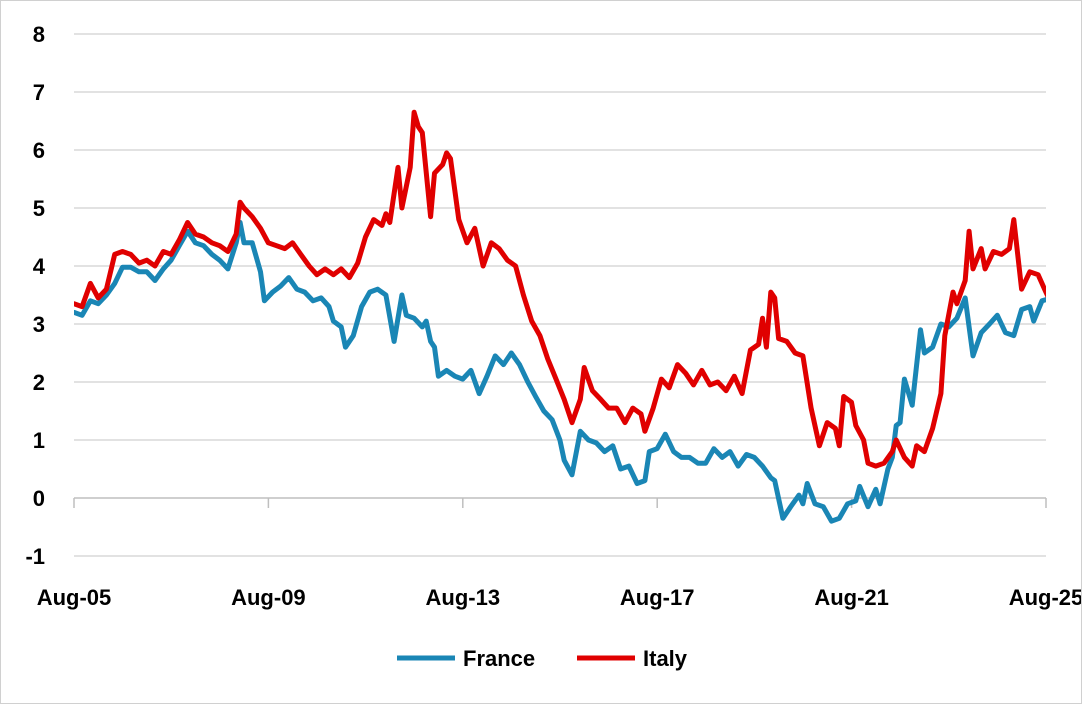 The width and height of the screenshot is (1082, 708). I want to click on y-axis-tick-labels: -1 0 1 2 3 4 5 6 7 8, so click(35, 295).